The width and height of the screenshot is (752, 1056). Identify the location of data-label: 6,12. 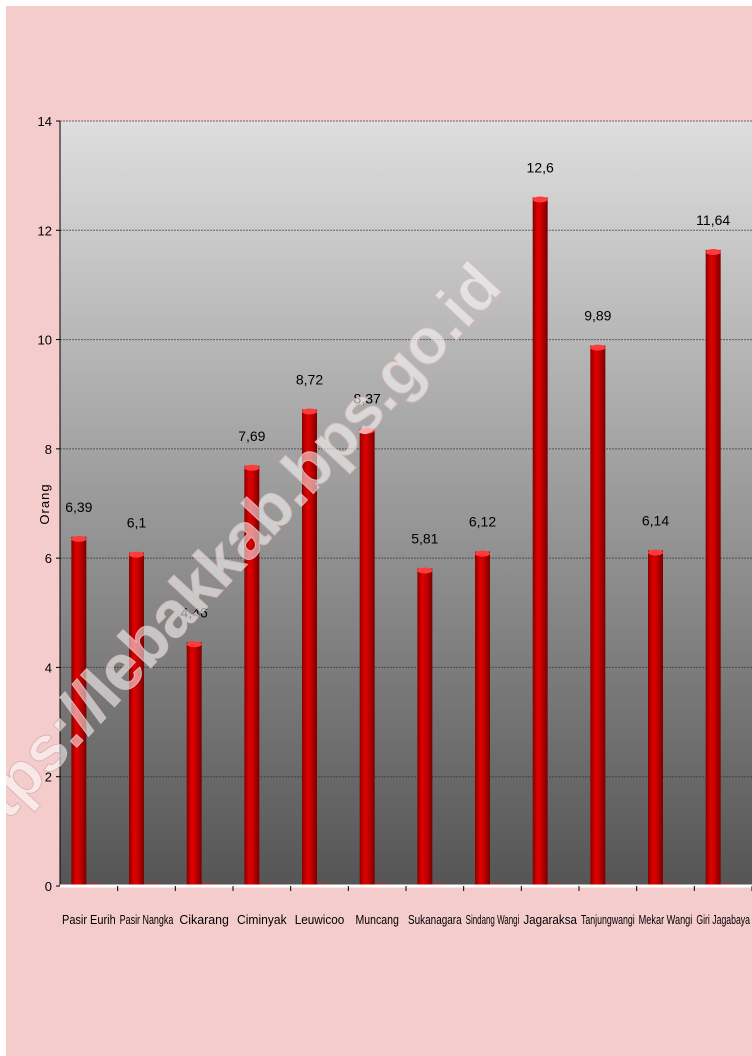
(482, 522).